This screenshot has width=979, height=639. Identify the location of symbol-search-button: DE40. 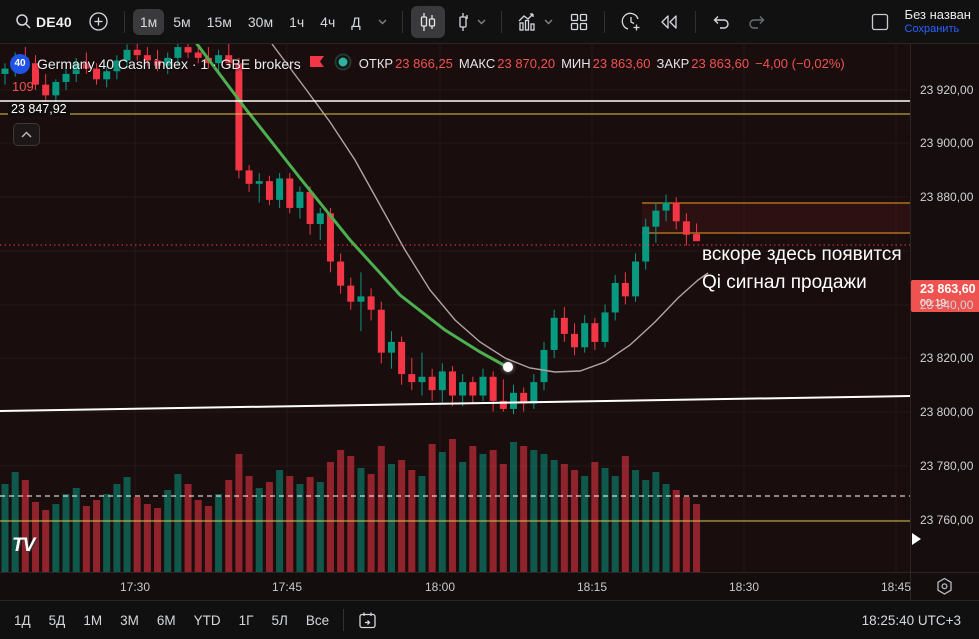
(43, 21).